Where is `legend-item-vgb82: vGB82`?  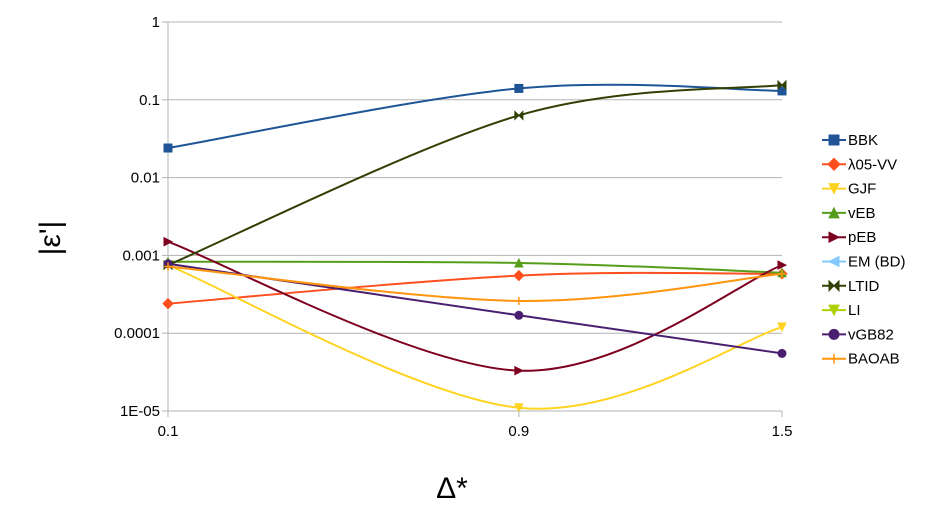 legend-item-vgb82: vGB82 is located at coordinates (858, 334).